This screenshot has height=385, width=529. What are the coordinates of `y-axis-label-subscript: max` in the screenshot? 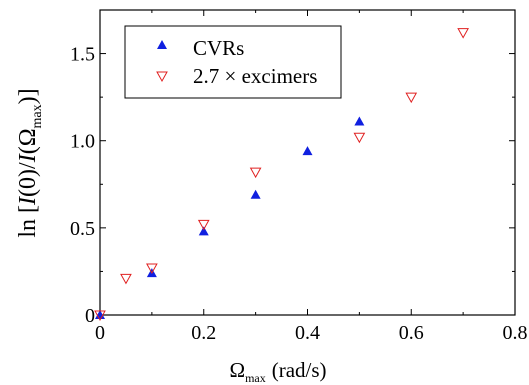 It's located at (37, 116).